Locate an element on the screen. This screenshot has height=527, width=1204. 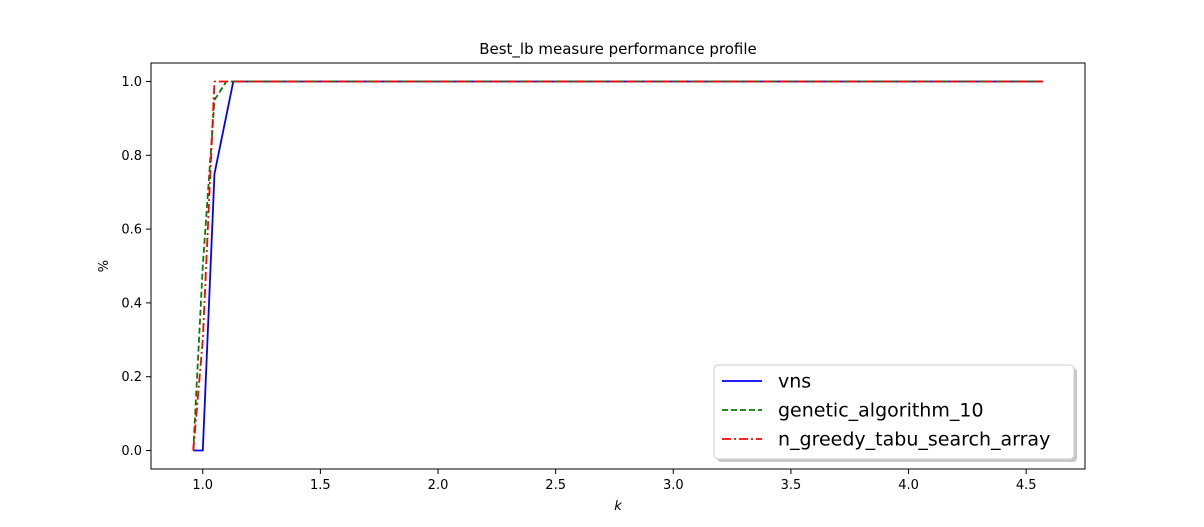
x-tick-label: 3.5 is located at coordinates (791, 485).